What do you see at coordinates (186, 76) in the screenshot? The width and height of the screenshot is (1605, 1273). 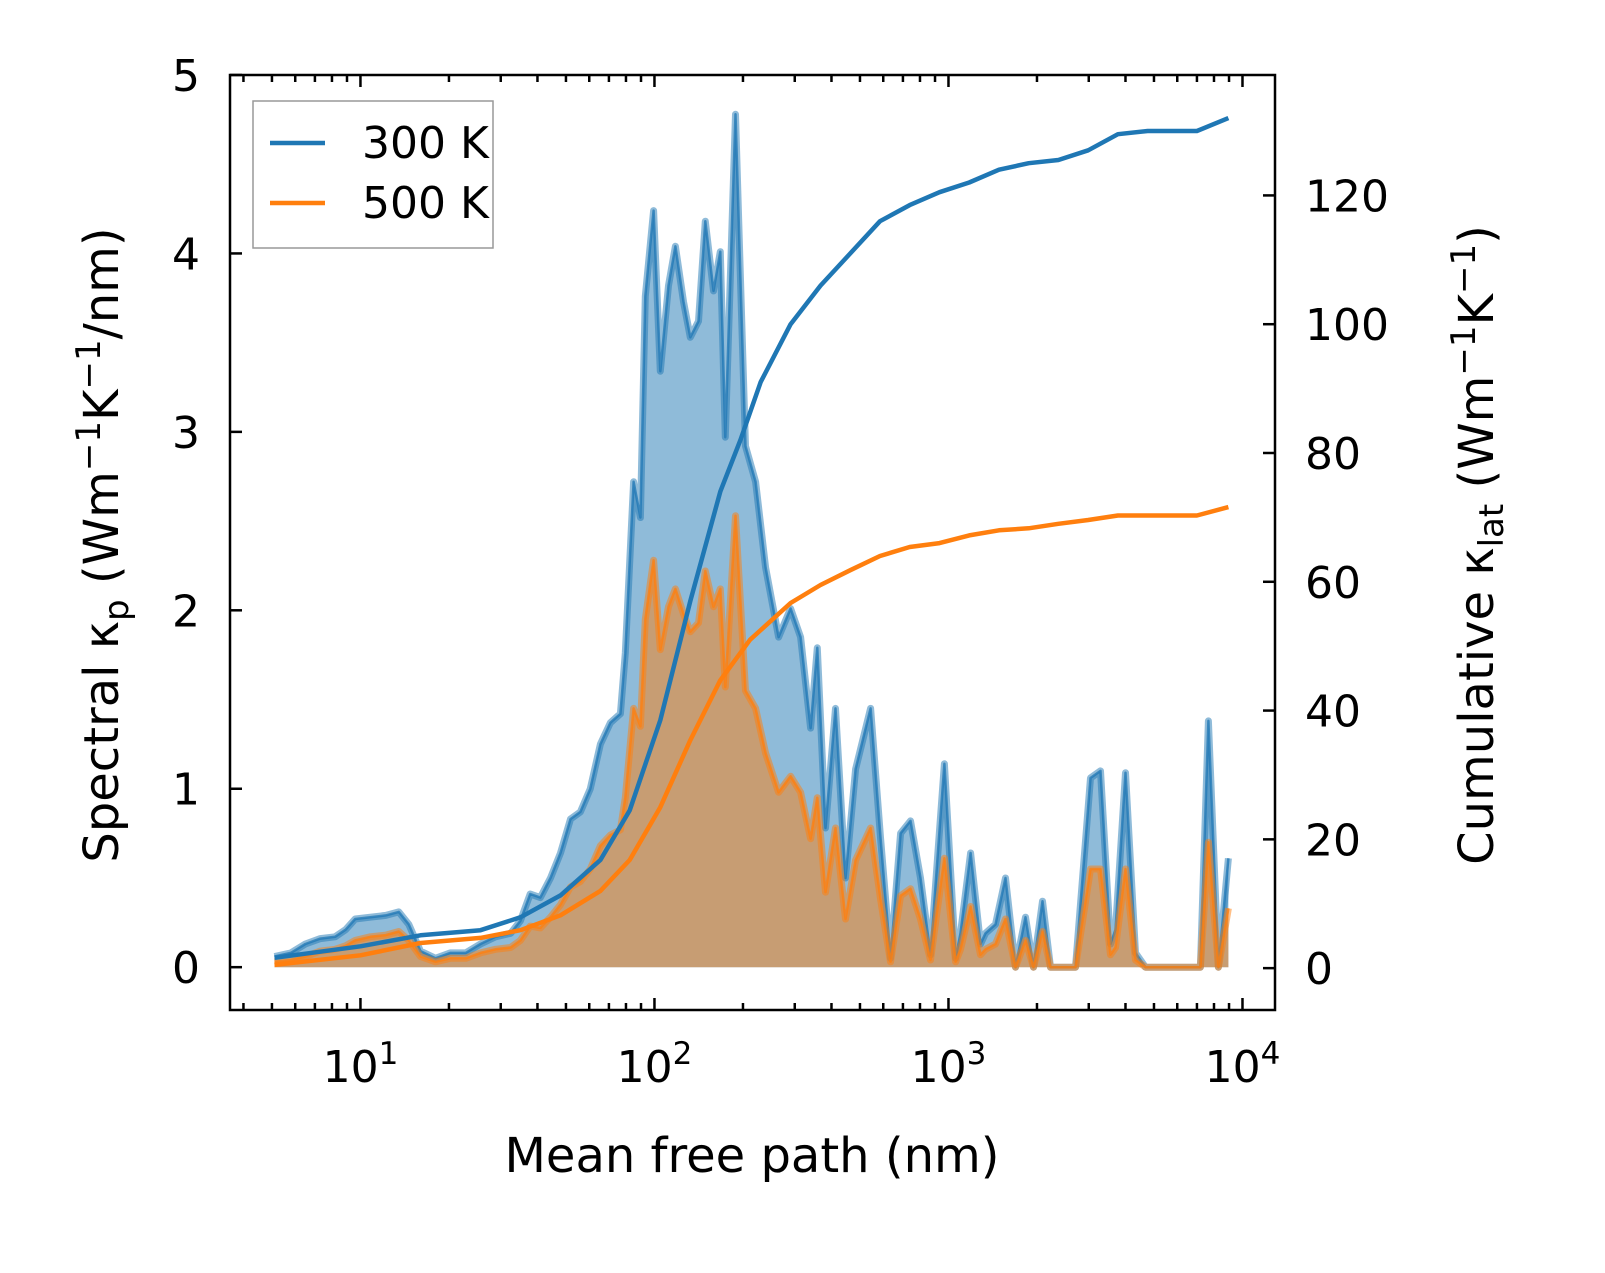 I see `y-left-tick-label: 5` at bounding box center [186, 76].